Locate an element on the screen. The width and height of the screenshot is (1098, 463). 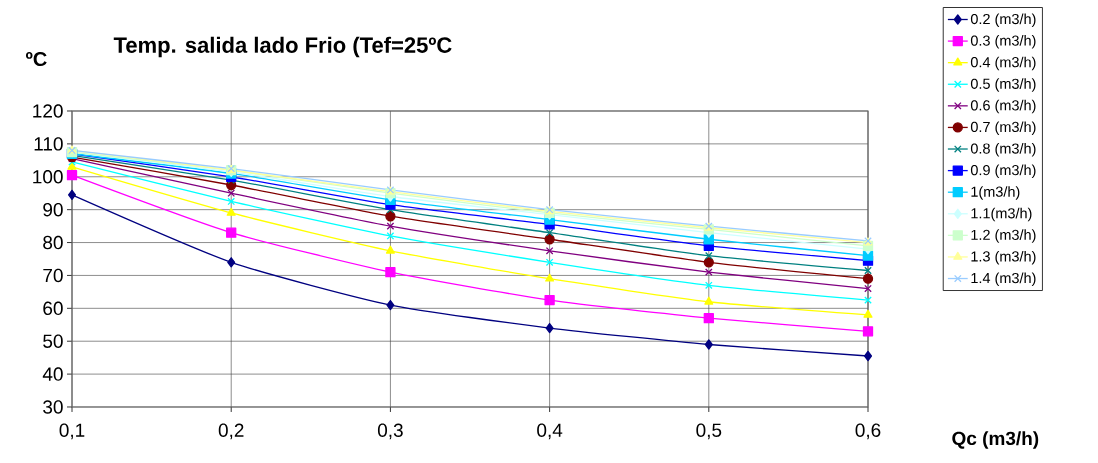
y-tick-label: 60 is located at coordinates (53, 308).